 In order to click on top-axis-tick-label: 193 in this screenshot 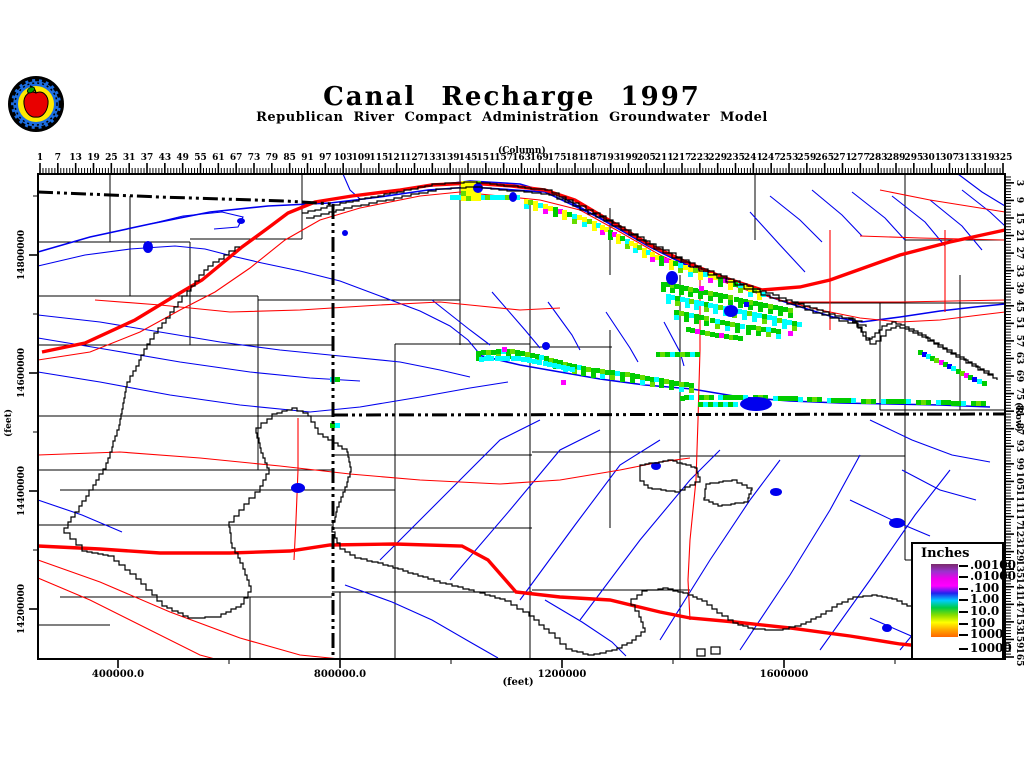, I will do `click(611, 158)`.